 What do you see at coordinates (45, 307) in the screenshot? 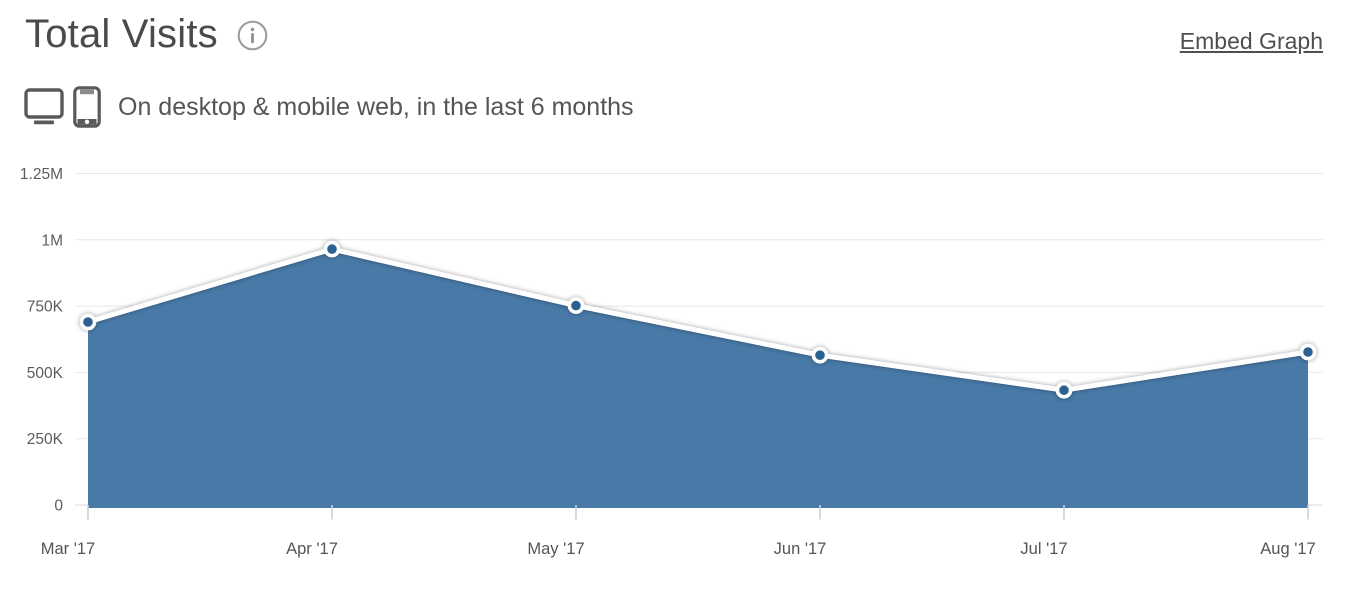
I see `y-axis-label: 750K` at bounding box center [45, 307].